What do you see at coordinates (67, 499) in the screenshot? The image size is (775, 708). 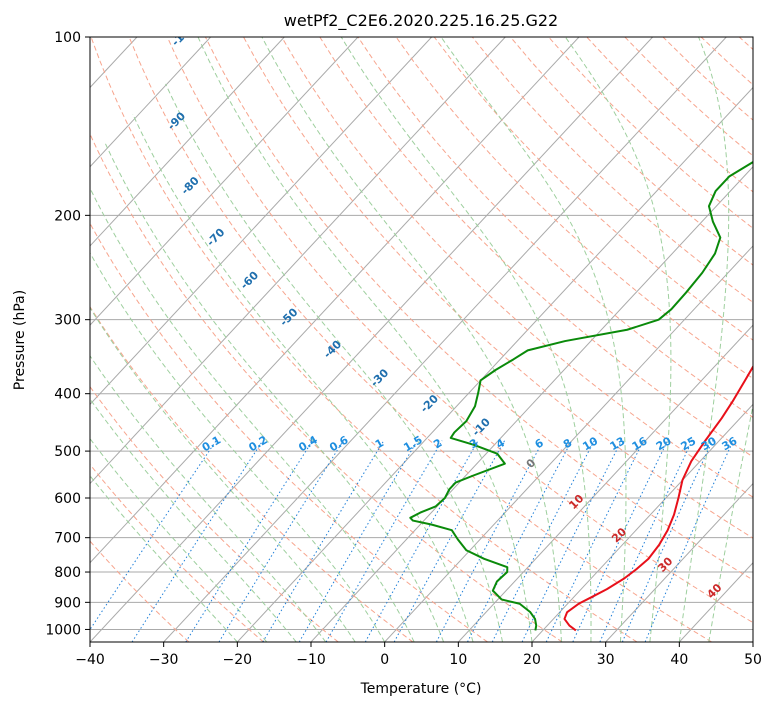 I see `y-tick-label: 600` at bounding box center [67, 499].